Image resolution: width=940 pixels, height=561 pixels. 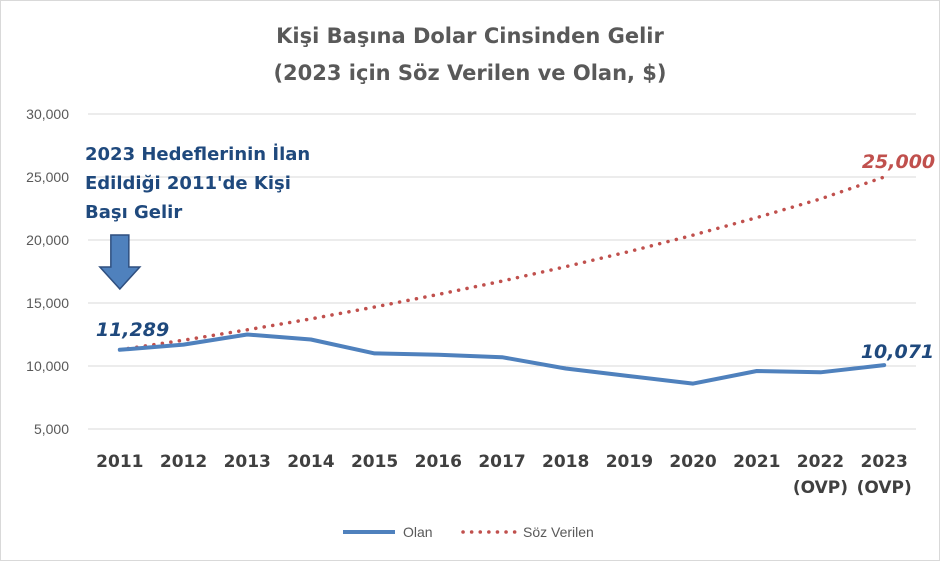 What do you see at coordinates (47, 366) in the screenshot?
I see `y-tick-label: 10,000` at bounding box center [47, 366].